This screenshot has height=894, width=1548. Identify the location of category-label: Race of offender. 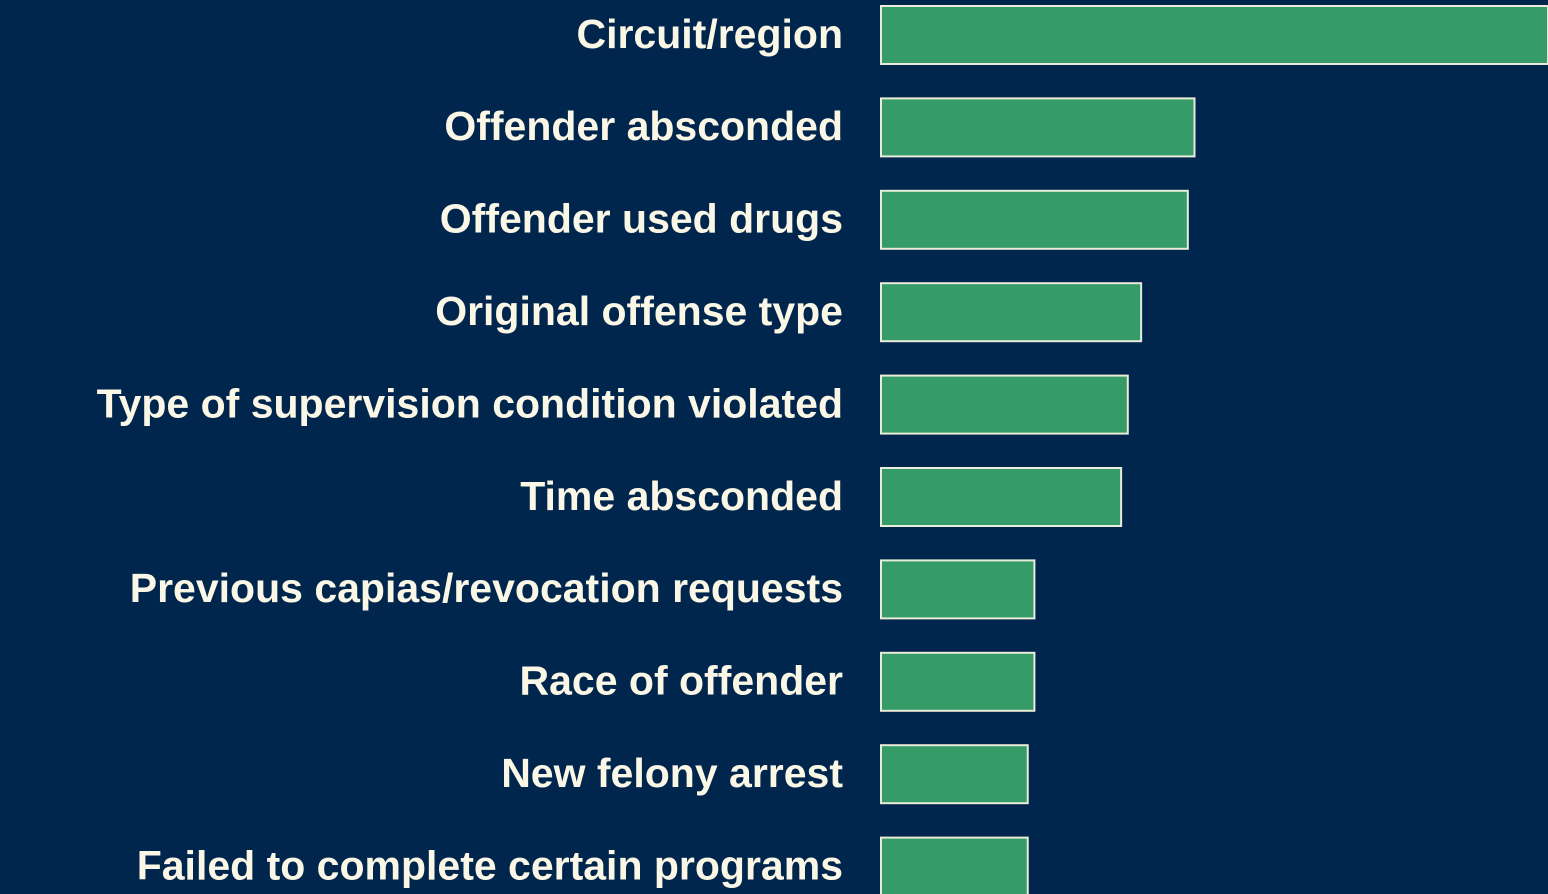
(682, 681).